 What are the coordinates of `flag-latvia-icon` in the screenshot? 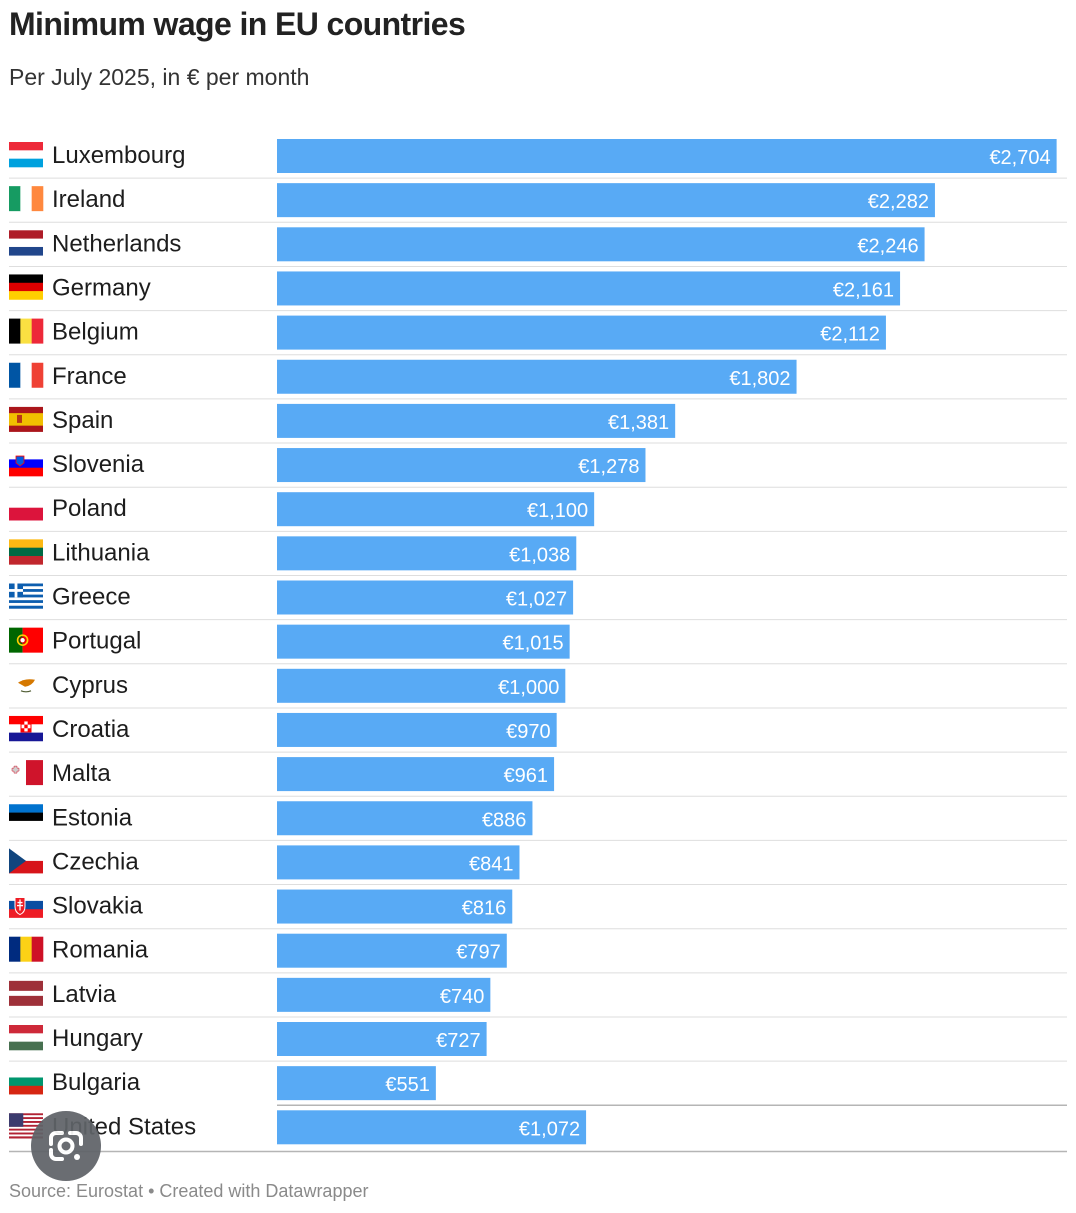 It's located at (26, 993).